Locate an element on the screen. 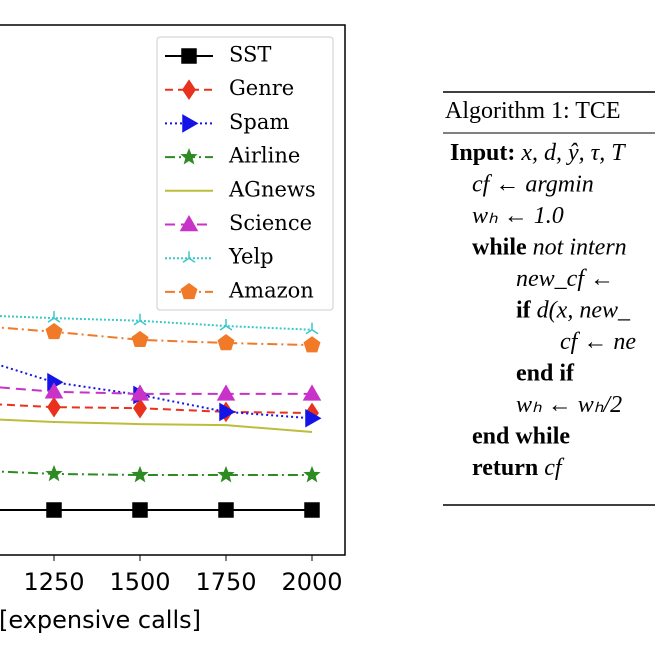 This screenshot has height=655, width=655. statement: cf ← ne is located at coordinates (598, 342).